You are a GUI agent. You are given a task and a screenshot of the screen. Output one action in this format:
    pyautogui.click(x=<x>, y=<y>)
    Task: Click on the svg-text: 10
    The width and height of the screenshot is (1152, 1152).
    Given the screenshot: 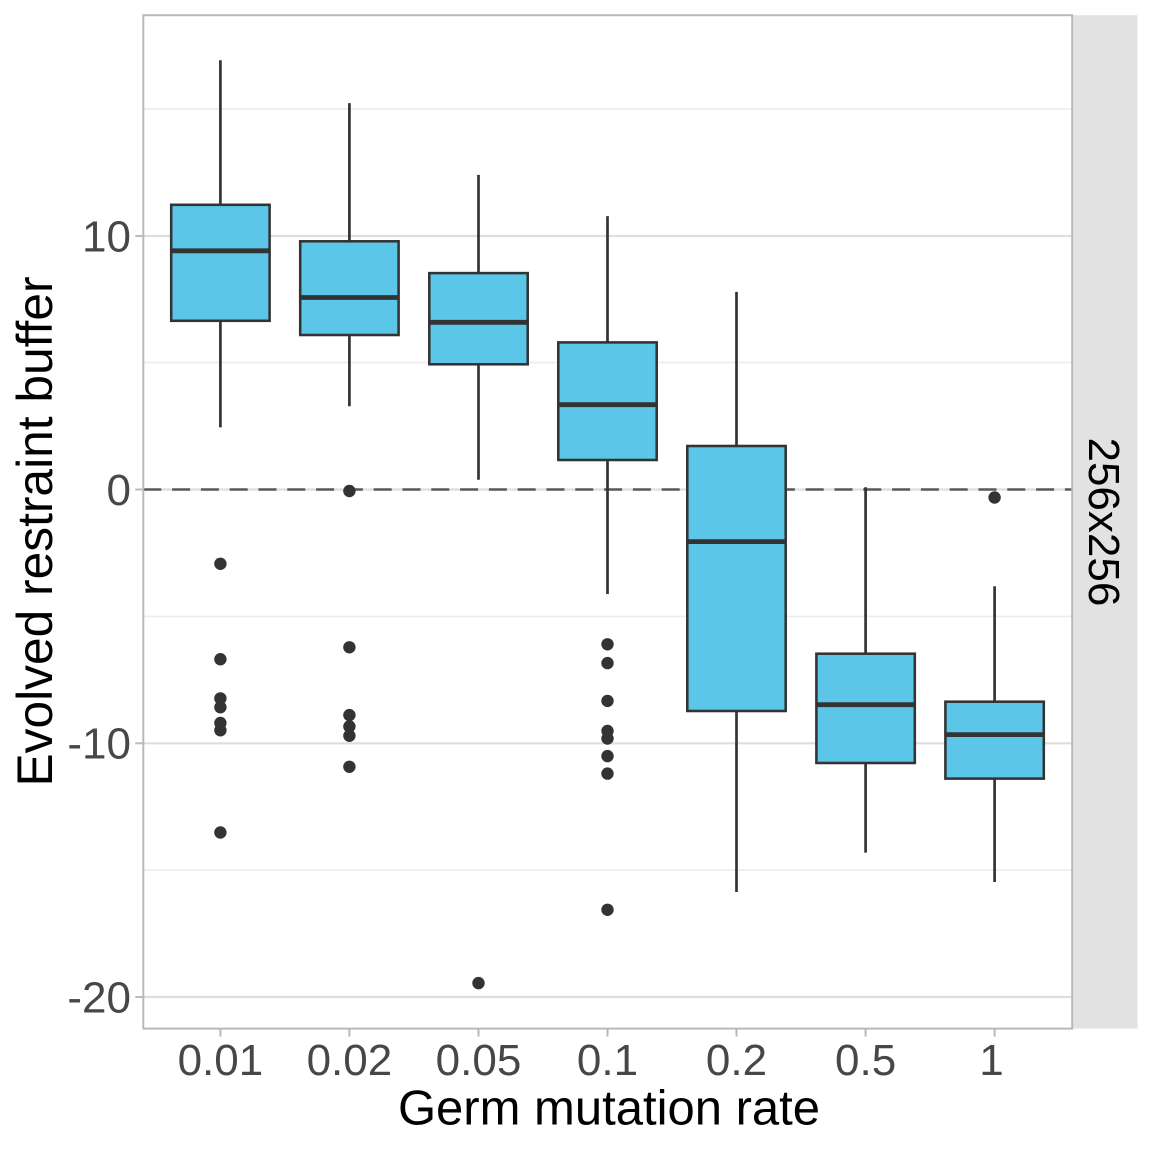 What is the action you would take?
    pyautogui.click(x=106, y=236)
    